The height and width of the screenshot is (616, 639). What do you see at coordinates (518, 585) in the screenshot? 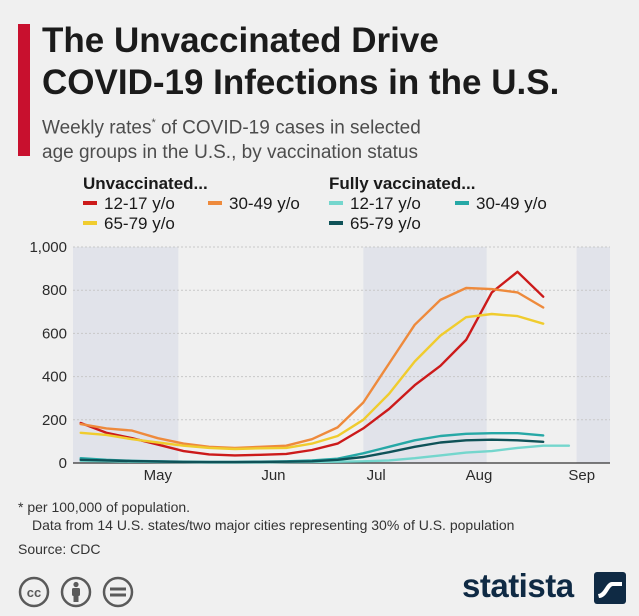
I see `statista-wordmark: statista` at bounding box center [518, 585].